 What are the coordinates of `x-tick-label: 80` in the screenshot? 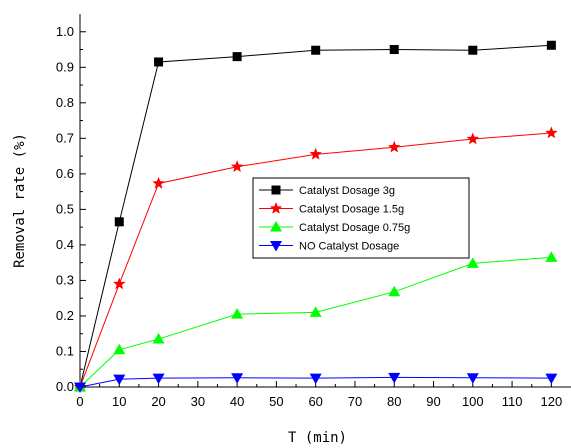 It's located at (394, 401).